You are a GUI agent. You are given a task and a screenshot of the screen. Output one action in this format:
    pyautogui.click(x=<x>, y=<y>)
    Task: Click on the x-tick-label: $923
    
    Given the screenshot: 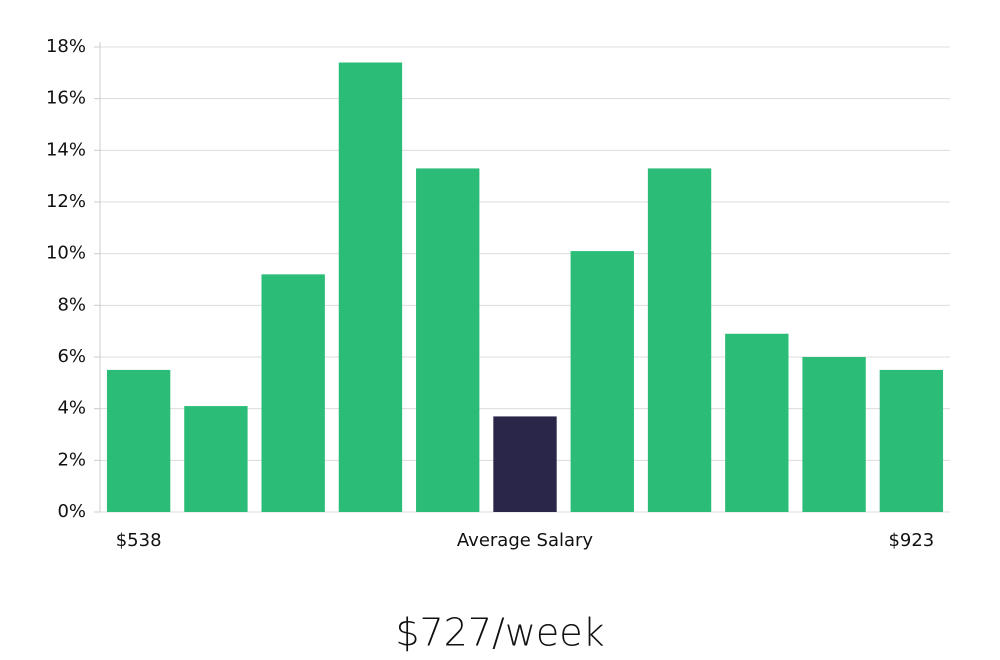 What is the action you would take?
    pyautogui.click(x=911, y=540)
    